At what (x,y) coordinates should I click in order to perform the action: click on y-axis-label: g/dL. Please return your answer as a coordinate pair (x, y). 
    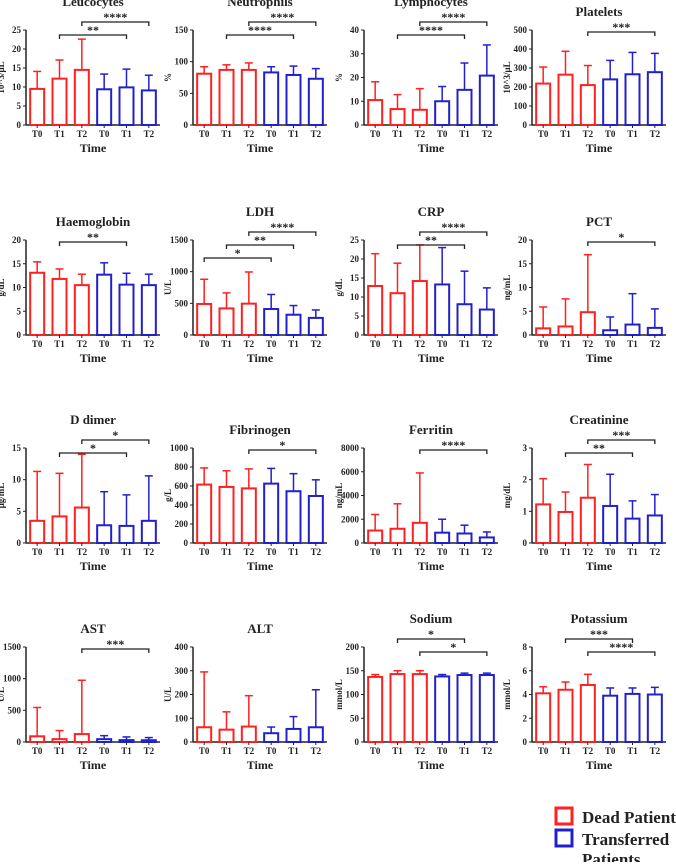
    Looking at the image, I should click on (339, 287).